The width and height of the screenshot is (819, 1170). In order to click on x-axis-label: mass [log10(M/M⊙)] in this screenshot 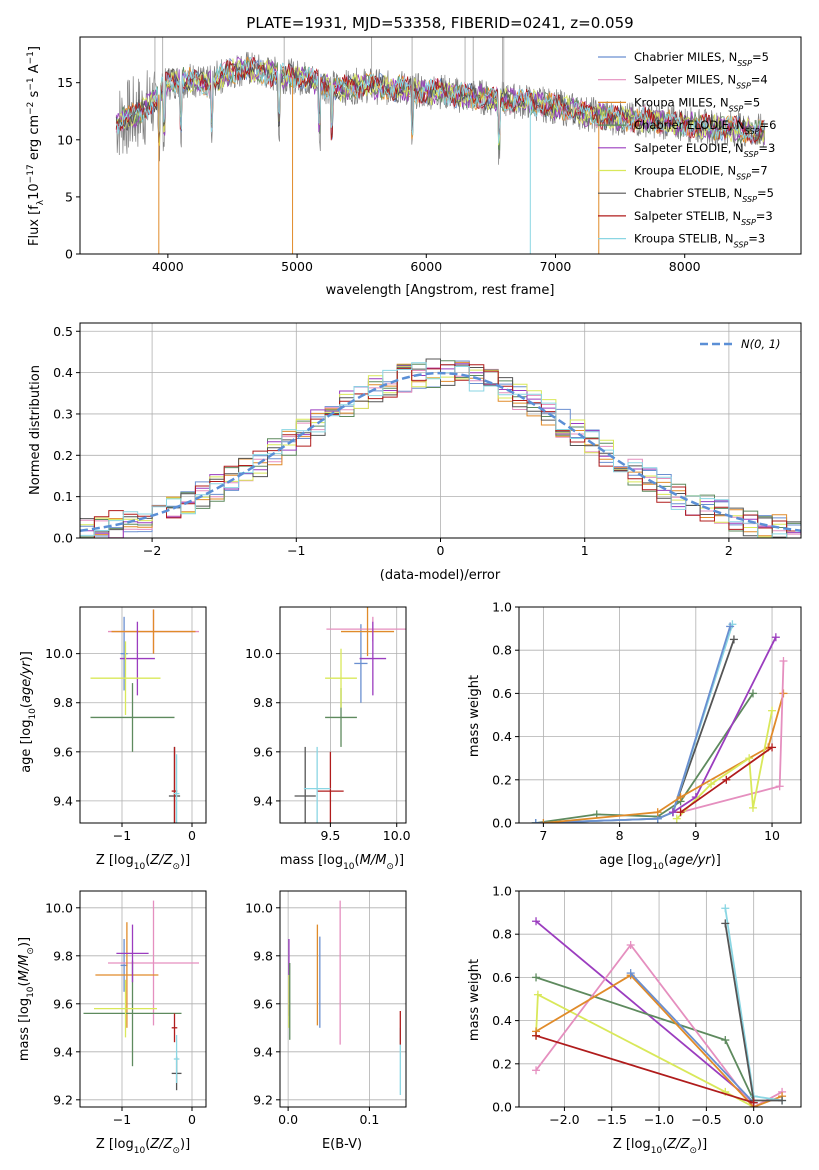, I will do `click(342, 862)`.